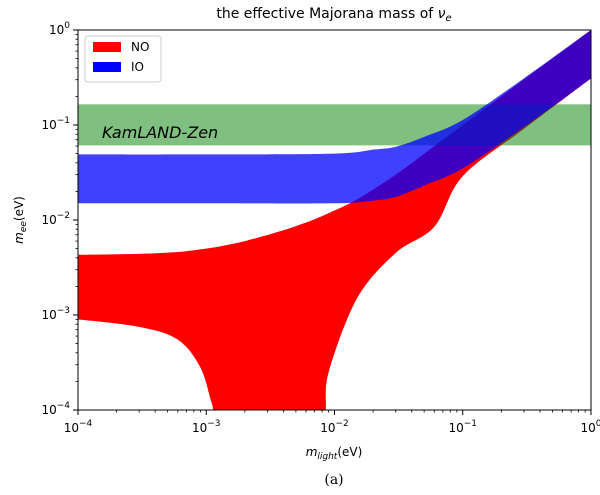 The image size is (600, 495). What do you see at coordinates (334, 427) in the screenshot?
I see `x-tick-label: 10⁻²` at bounding box center [334, 427].